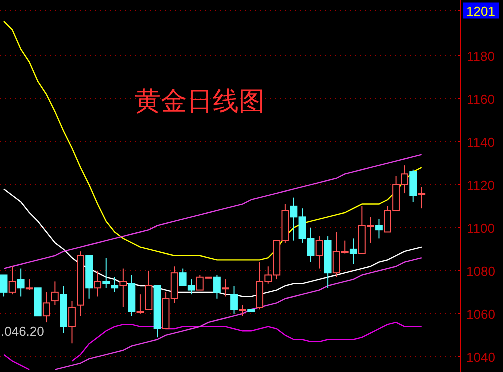 This screenshot has height=372, width=503. Describe the element at coordinates (481, 11) in the screenshot. I see `y-tick-label: 1201` at that location.